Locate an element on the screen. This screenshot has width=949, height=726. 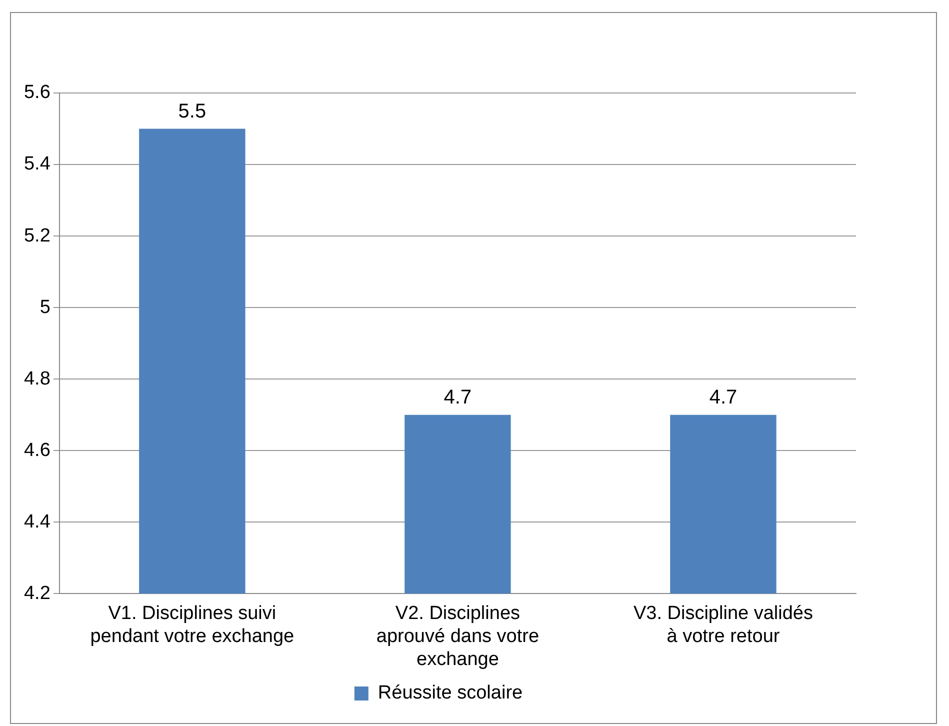
y-tick-label: 5.4 is located at coordinates (37, 164).